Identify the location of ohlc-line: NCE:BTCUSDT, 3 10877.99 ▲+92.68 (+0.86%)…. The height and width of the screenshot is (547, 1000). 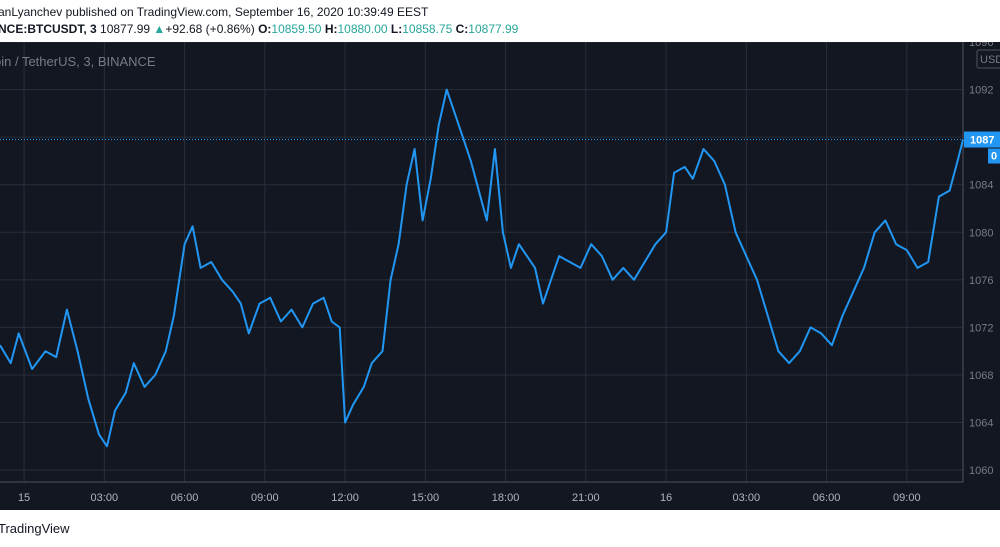
(259, 29).